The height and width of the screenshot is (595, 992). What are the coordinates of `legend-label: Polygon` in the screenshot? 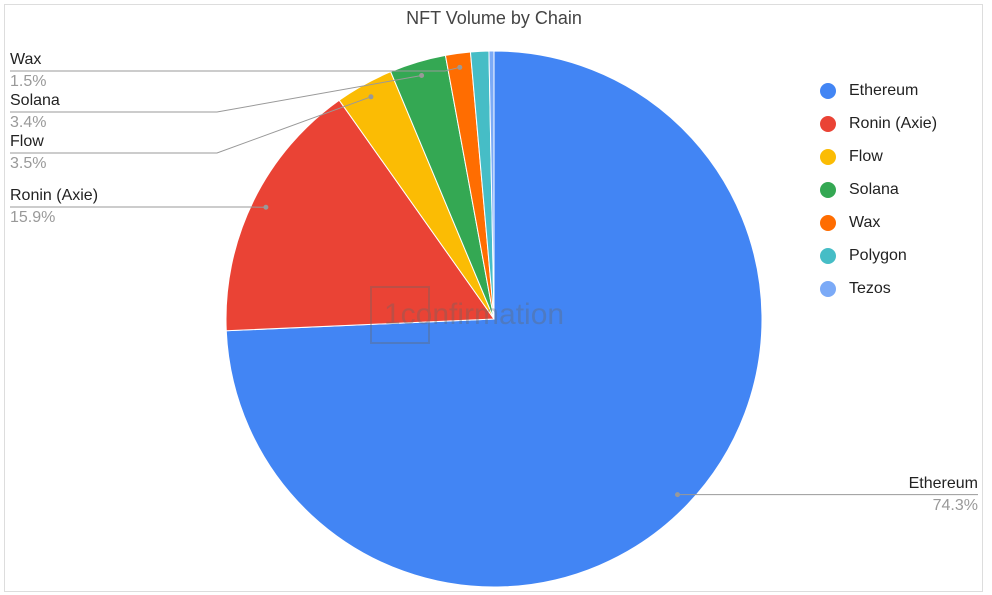 It's located at (878, 255).